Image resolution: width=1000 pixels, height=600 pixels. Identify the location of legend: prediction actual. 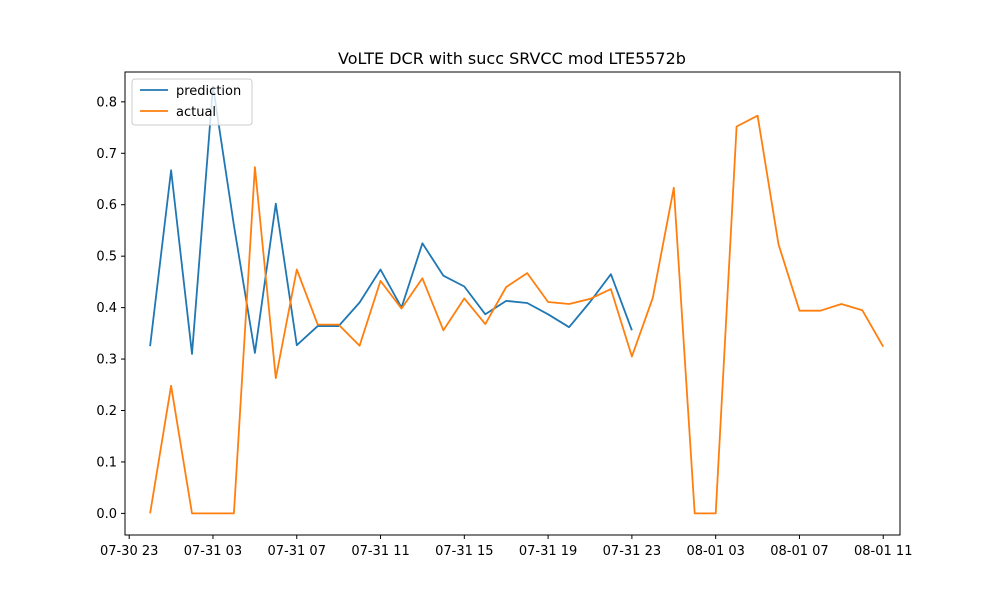
(192, 102).